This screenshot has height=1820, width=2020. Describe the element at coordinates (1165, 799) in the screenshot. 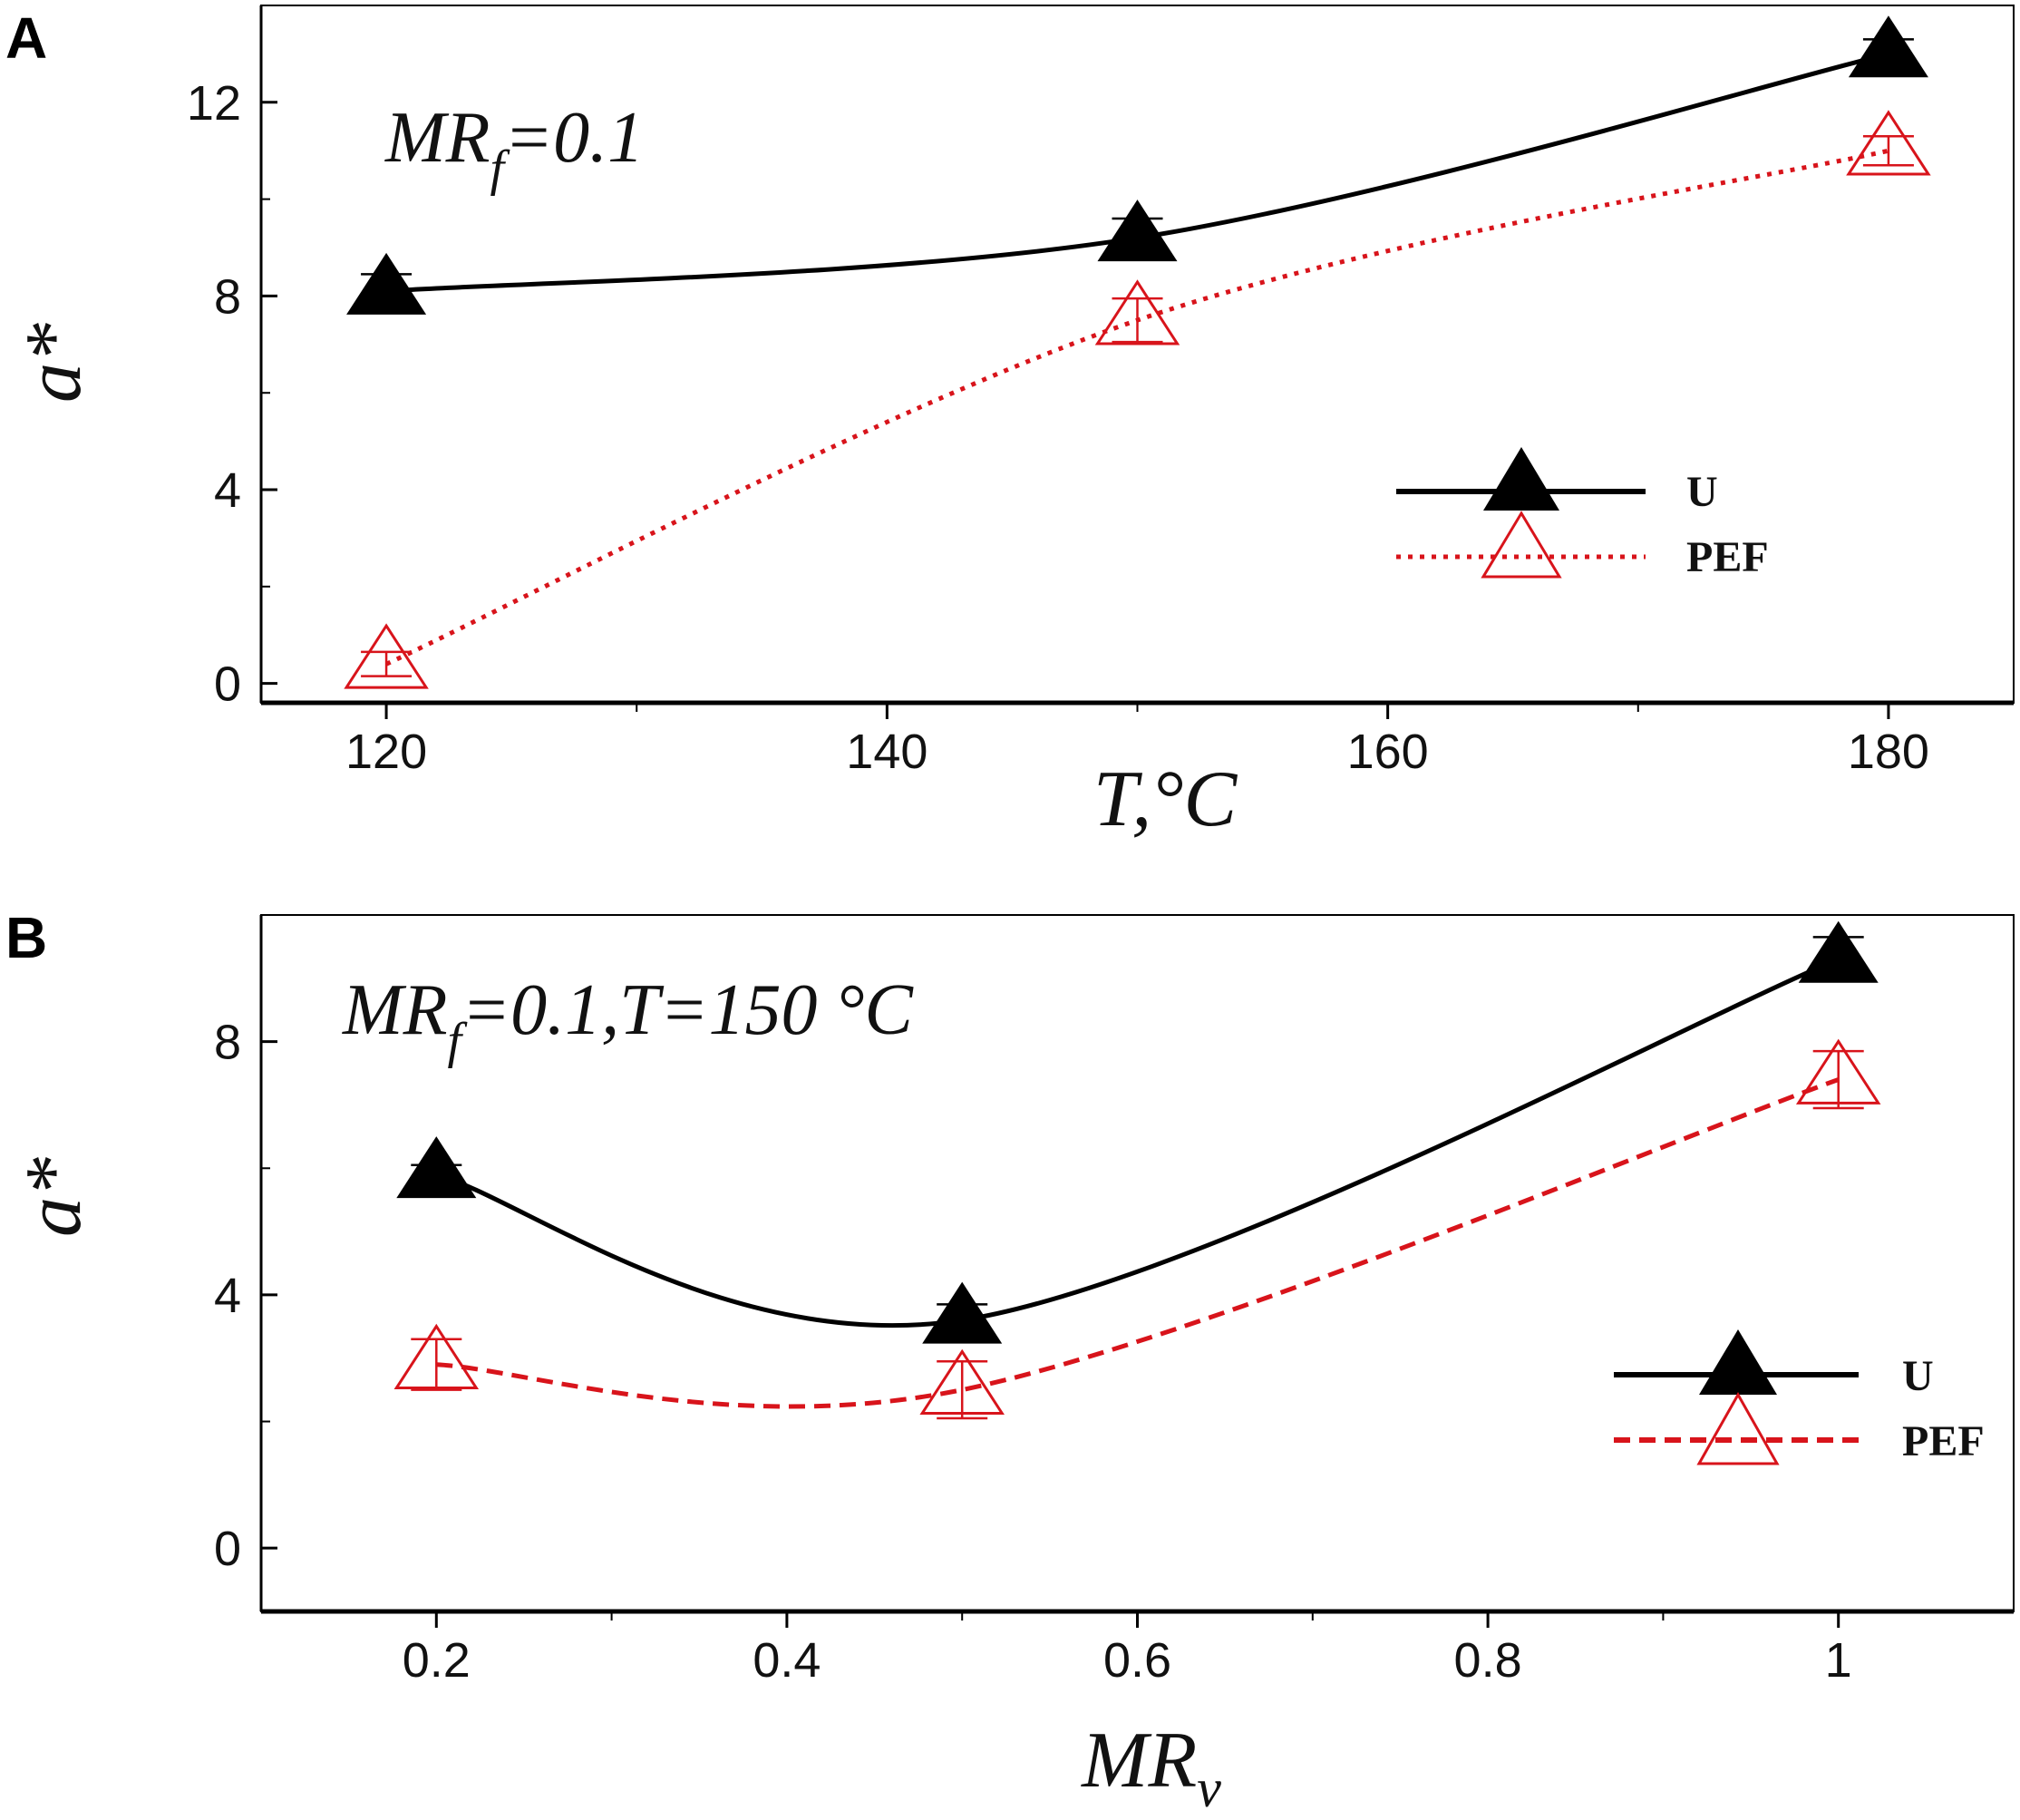

I see `panel-a-x-axis-label: T,°C` at that location.